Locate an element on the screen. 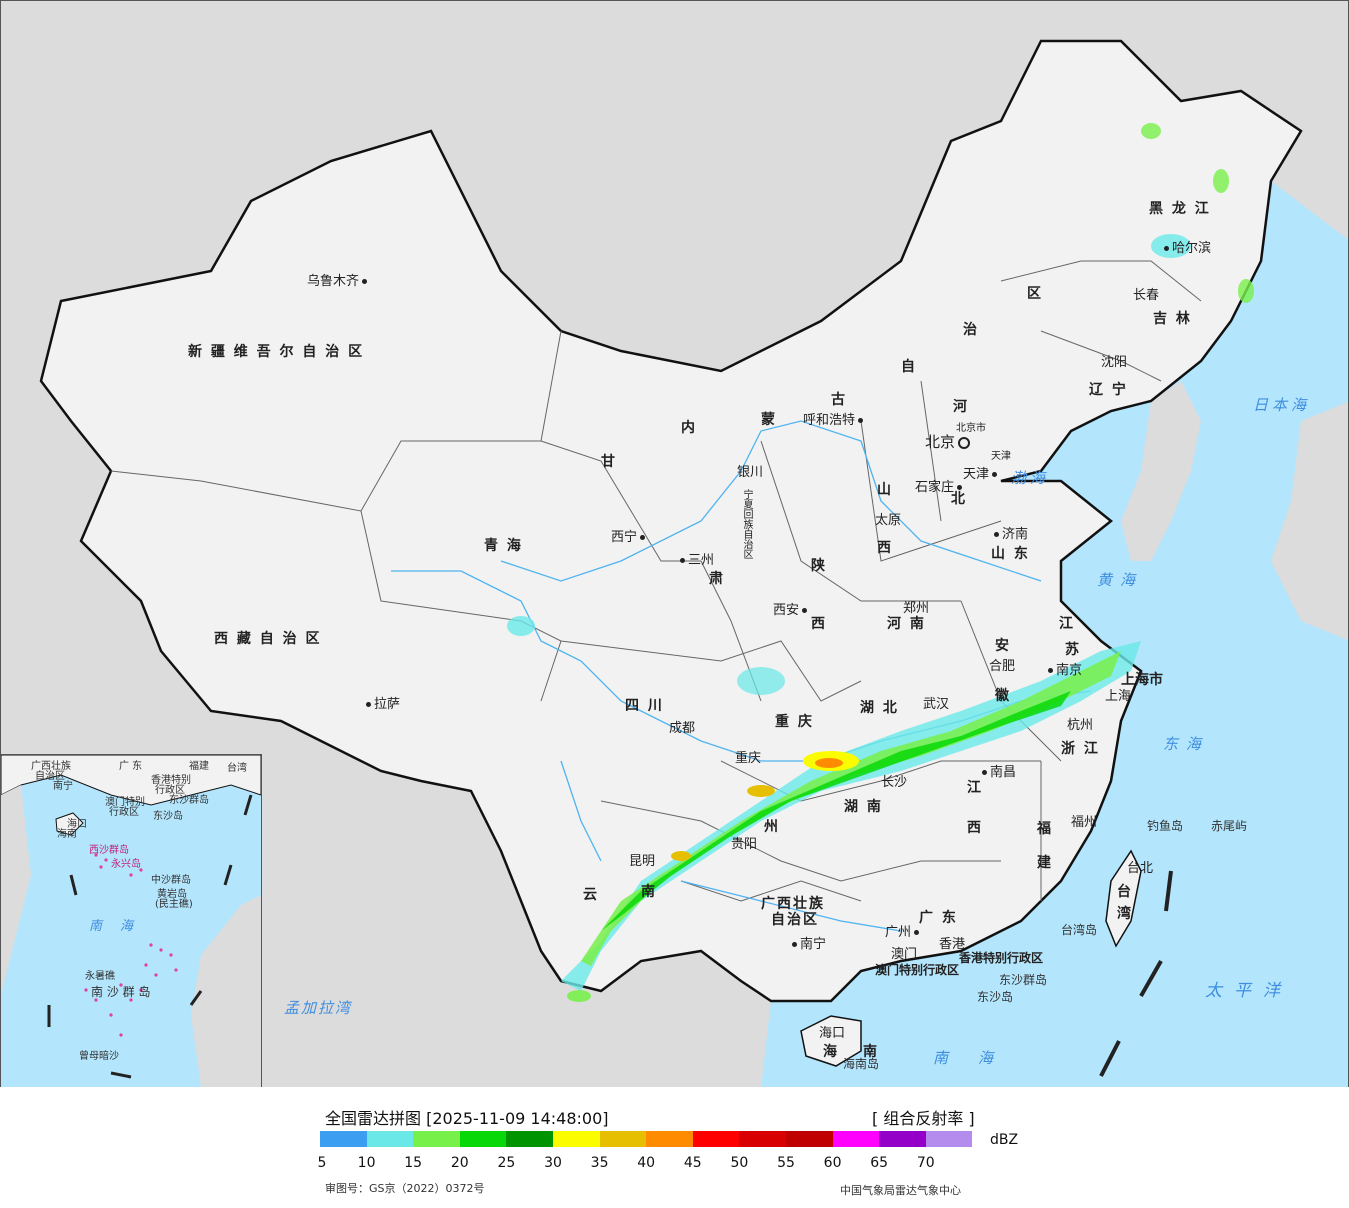 The image size is (1349, 1208). province-shaanxi-xi: 西 is located at coordinates (819, 624).